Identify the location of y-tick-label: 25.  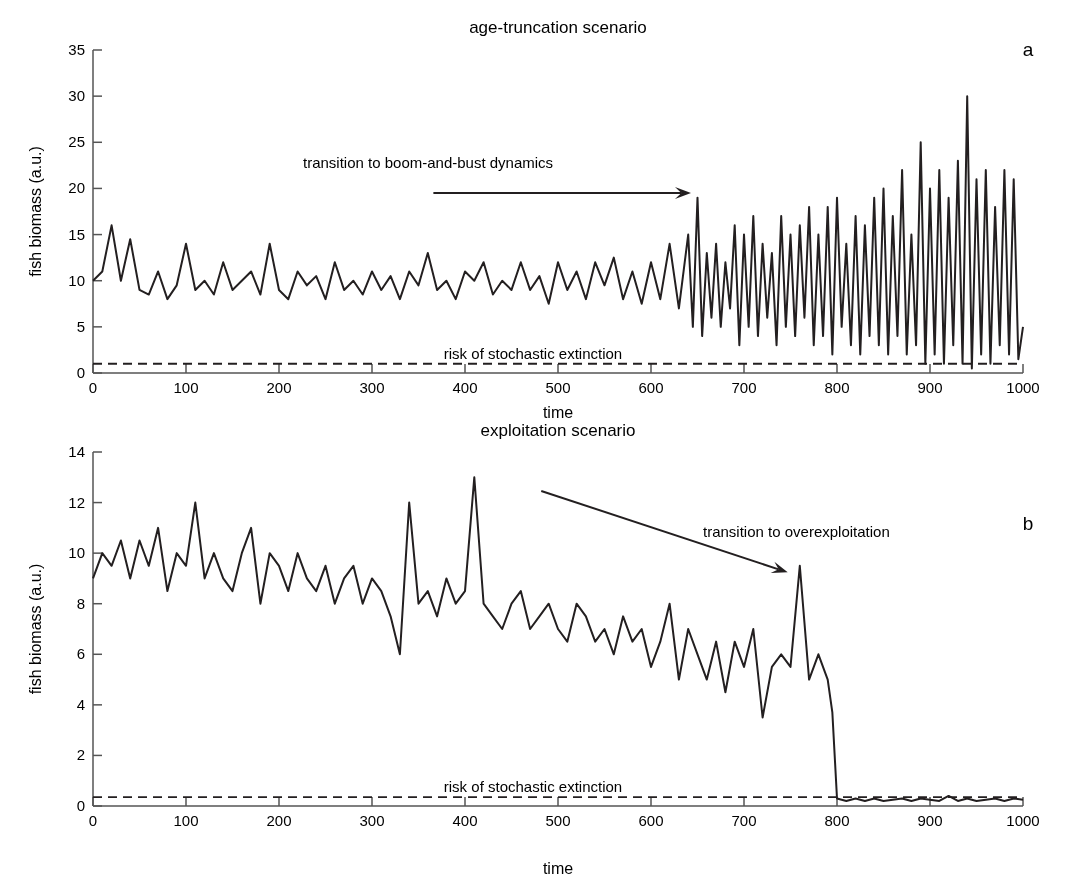
(76, 142).